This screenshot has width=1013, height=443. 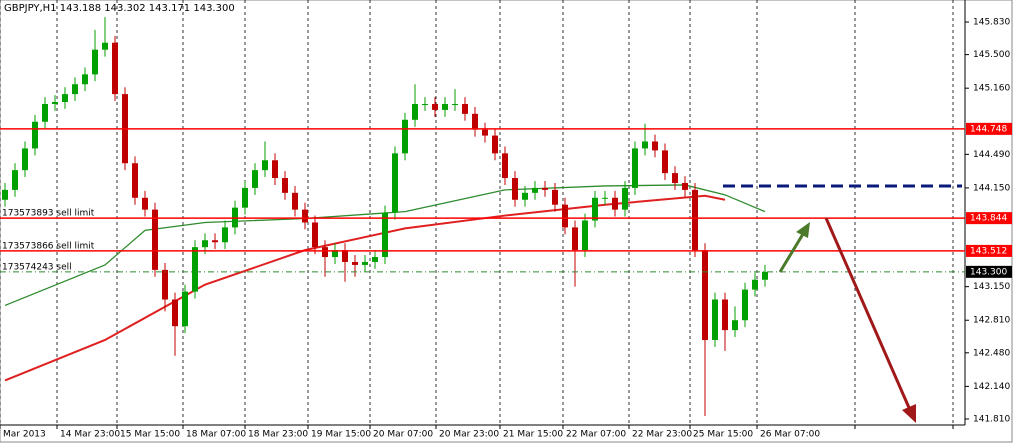 I want to click on y-tick-label: 141.810, so click(x=991, y=419).